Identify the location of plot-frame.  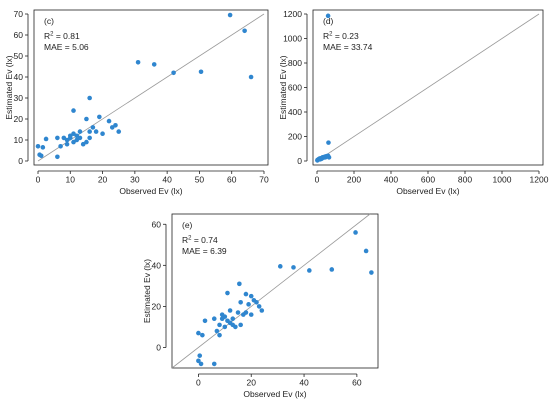
(275, 291).